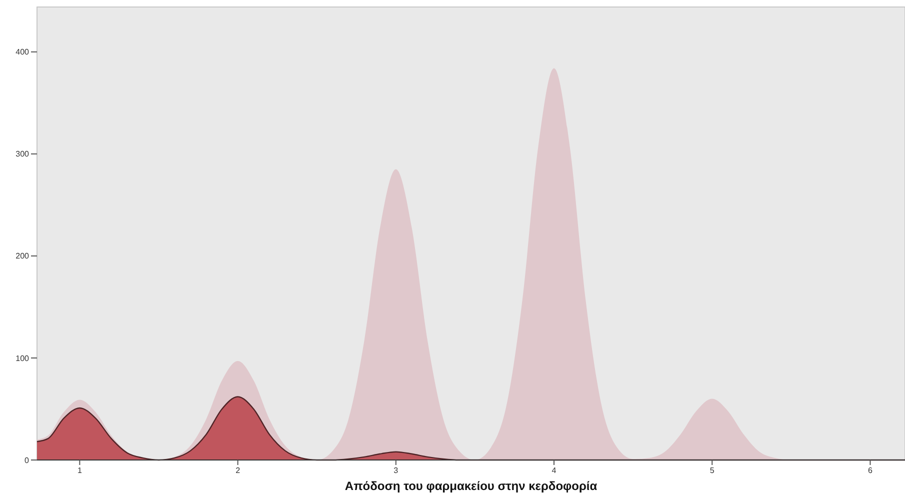 The height and width of the screenshot is (495, 905). I want to click on x-tick-label: 5, so click(712, 470).